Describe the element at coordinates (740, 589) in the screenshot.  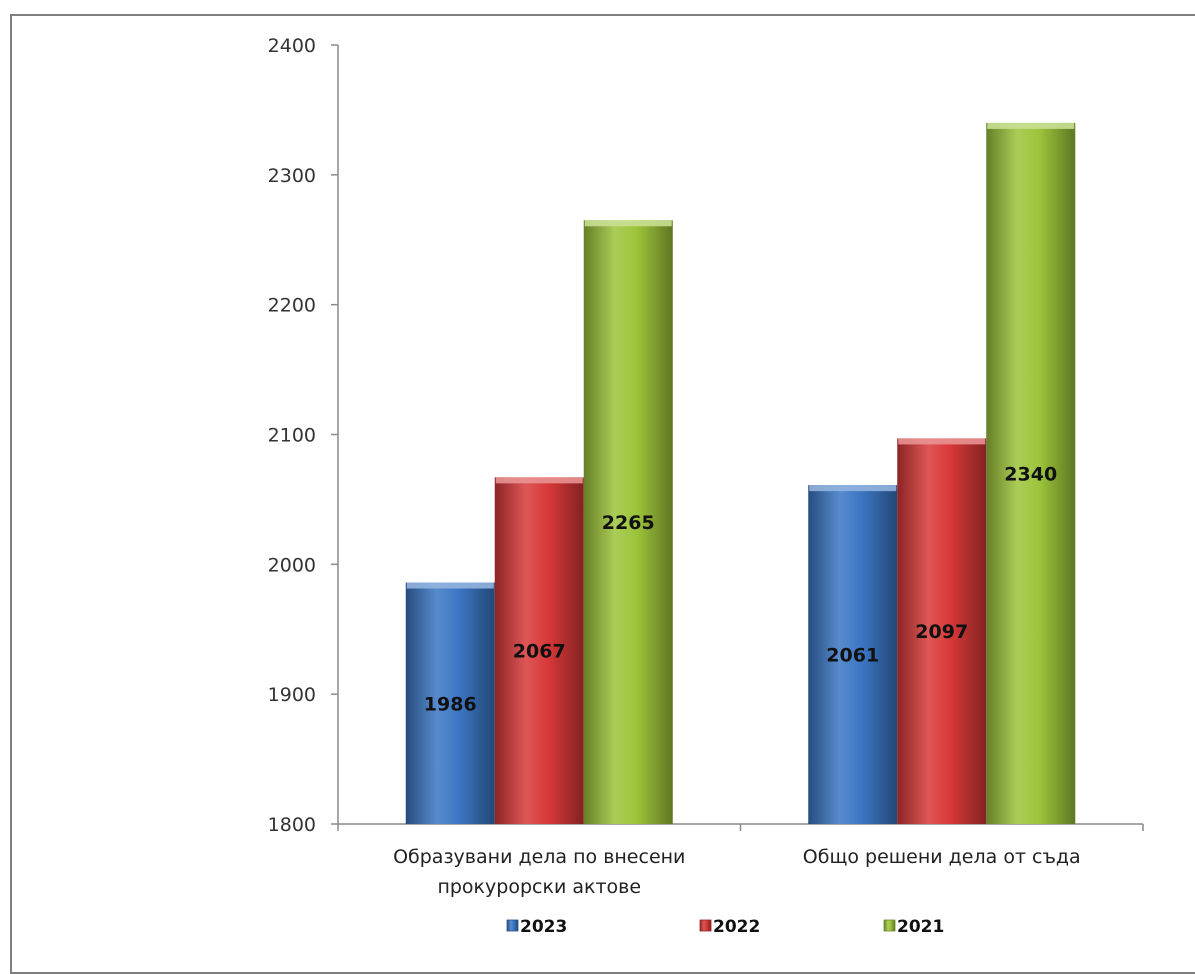
I see `data-labels: 1986 2067 2265 2061 2097 2340` at that location.